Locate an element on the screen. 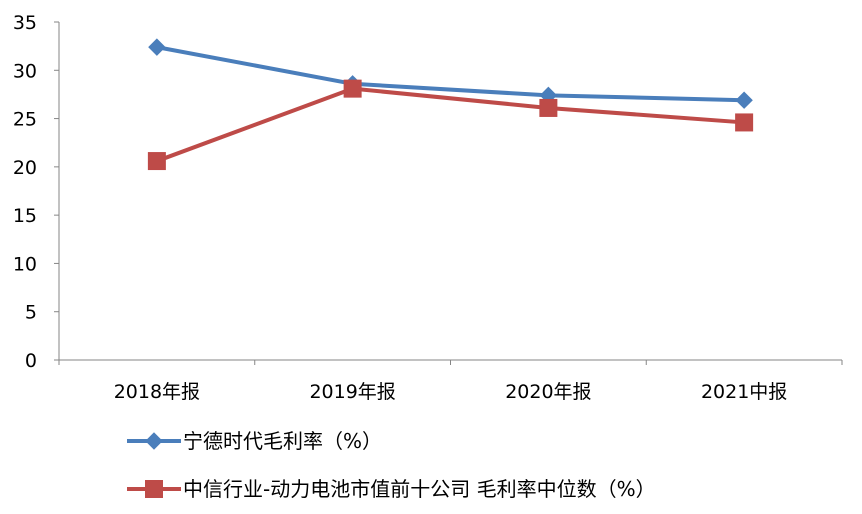 The height and width of the screenshot is (514, 862). y-tick-label: 10 is located at coordinates (25, 264).